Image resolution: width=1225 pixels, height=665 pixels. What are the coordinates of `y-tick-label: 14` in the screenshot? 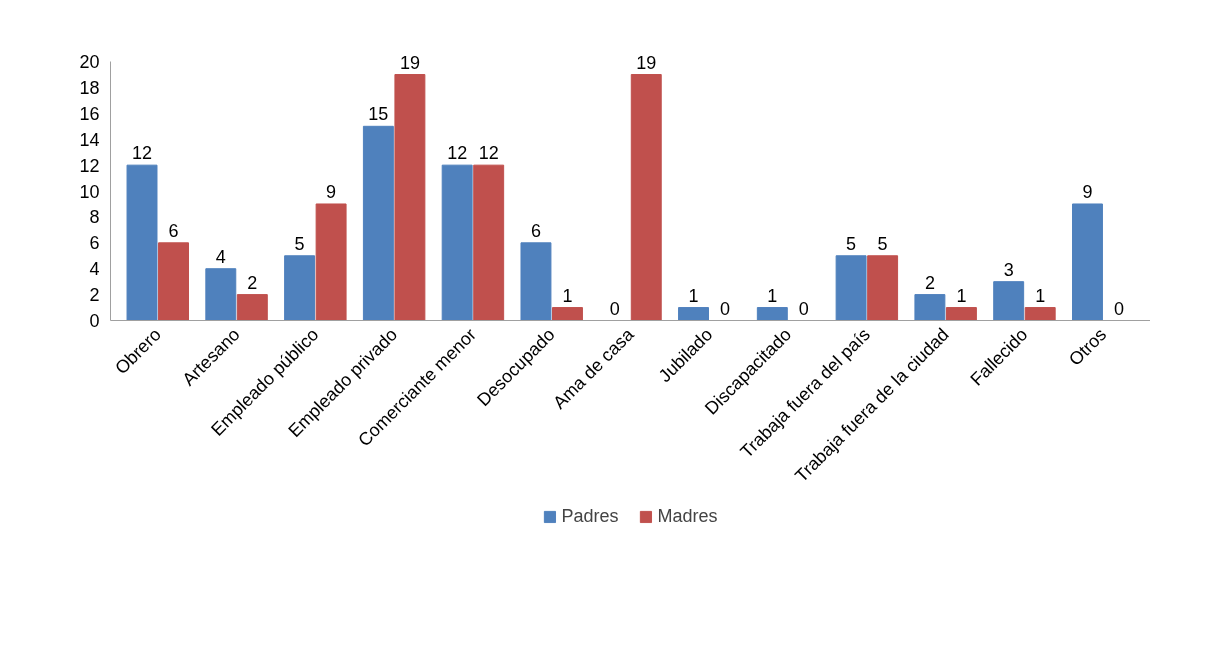 It's located at (89, 139).